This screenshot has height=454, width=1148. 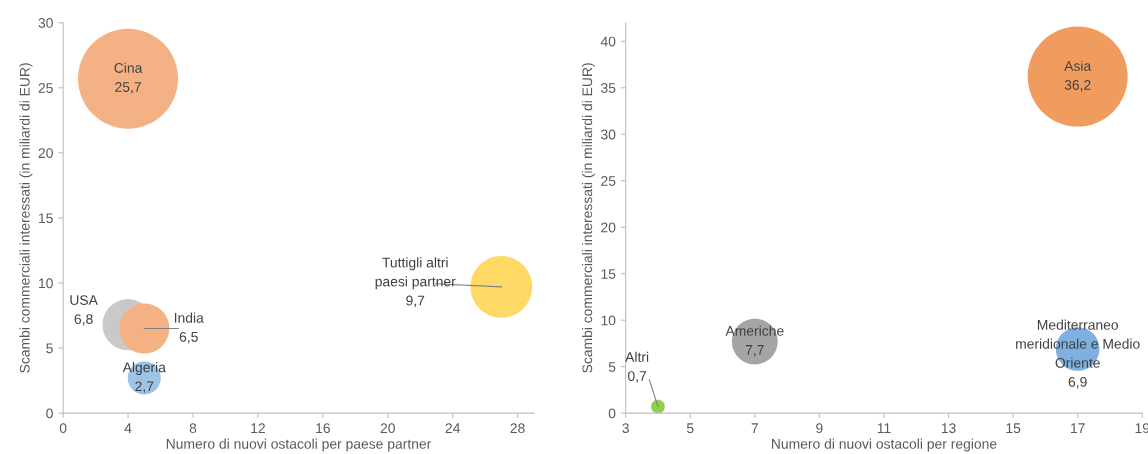 I want to click on series-label: USA, so click(x=84, y=300).